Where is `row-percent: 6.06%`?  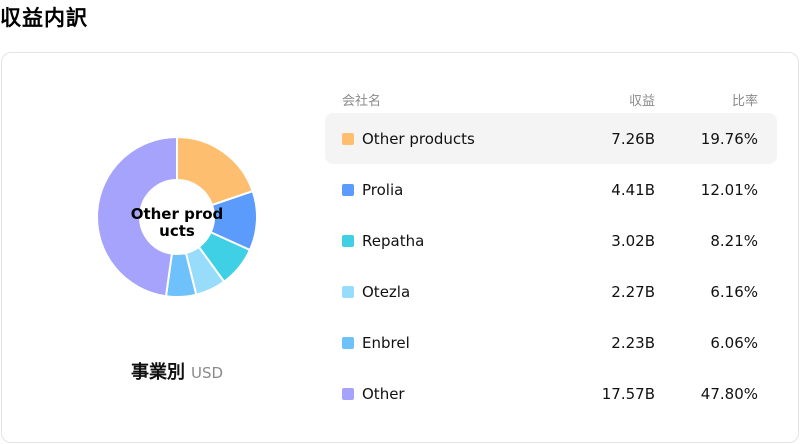 row-percent: 6.06% is located at coordinates (734, 342).